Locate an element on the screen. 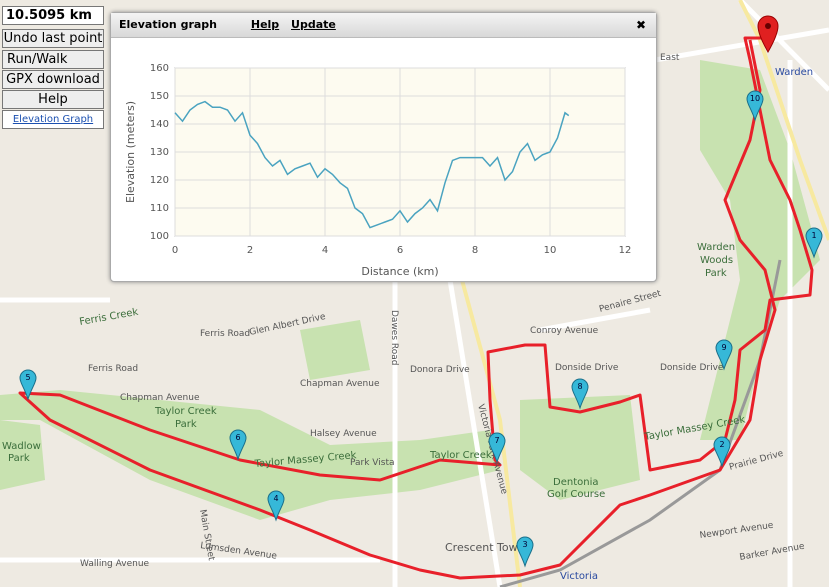  route-marker: 6 is located at coordinates (238, 445).